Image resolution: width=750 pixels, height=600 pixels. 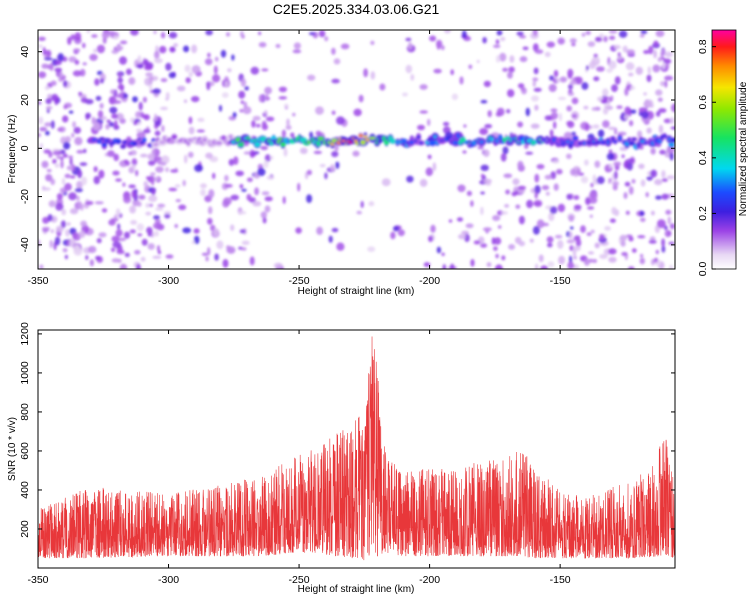 I want to click on chart-title: C2E5.2025.334.03.06.G21, so click(x=356, y=9).